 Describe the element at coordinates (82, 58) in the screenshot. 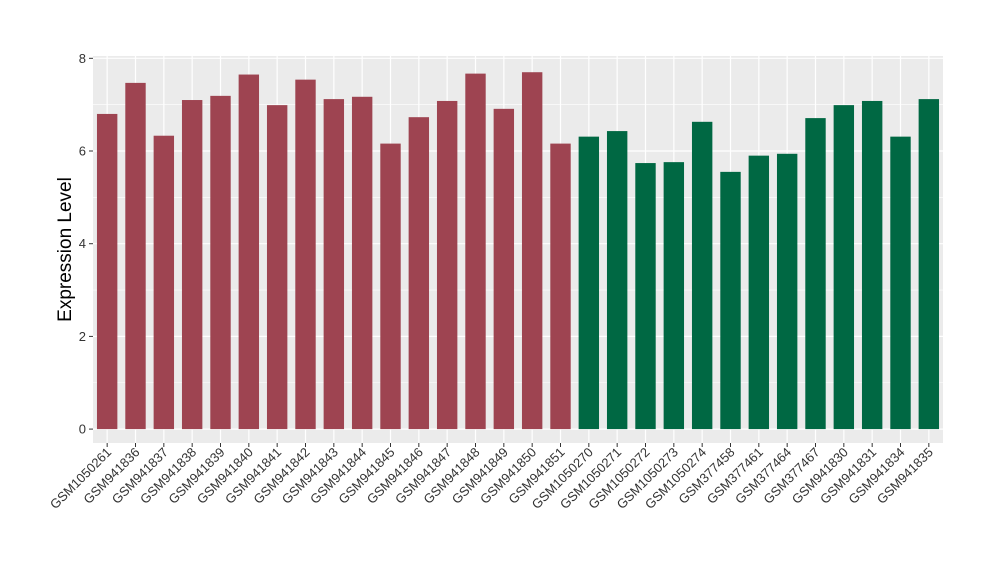

I see `y-tick-label: 8` at that location.